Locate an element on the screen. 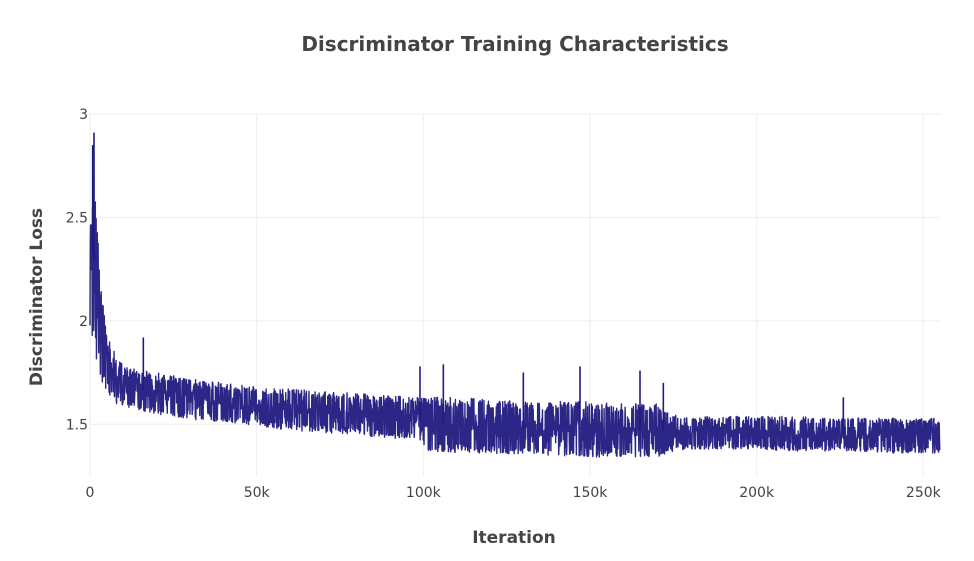 The height and width of the screenshot is (561, 974). x-axis-title: Iteration is located at coordinates (514, 538).